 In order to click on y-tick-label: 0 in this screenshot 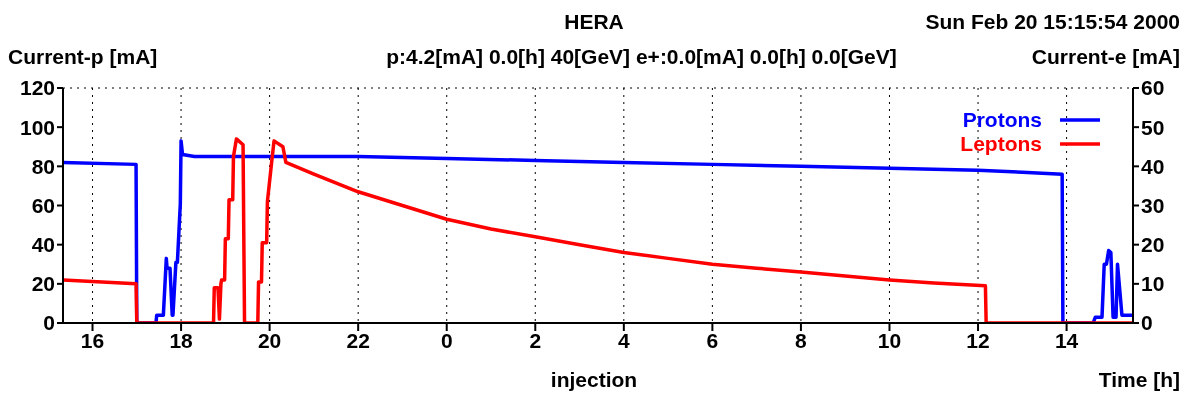, I will do `click(49, 323)`.